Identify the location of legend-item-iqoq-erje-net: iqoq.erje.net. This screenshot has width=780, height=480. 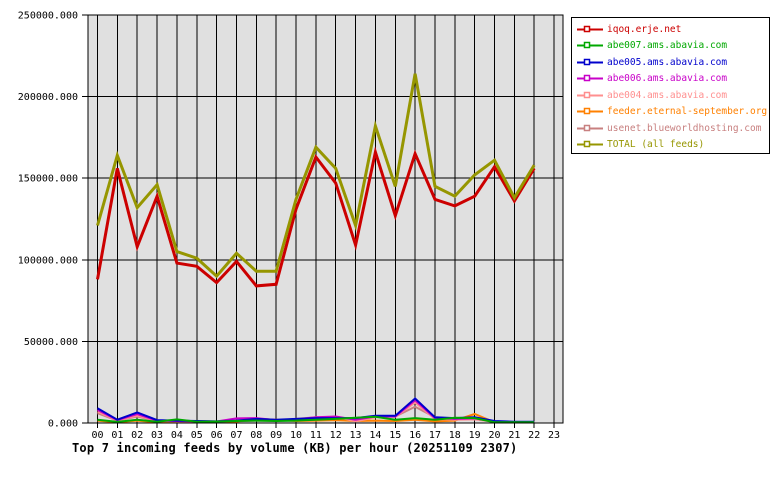
(670, 29).